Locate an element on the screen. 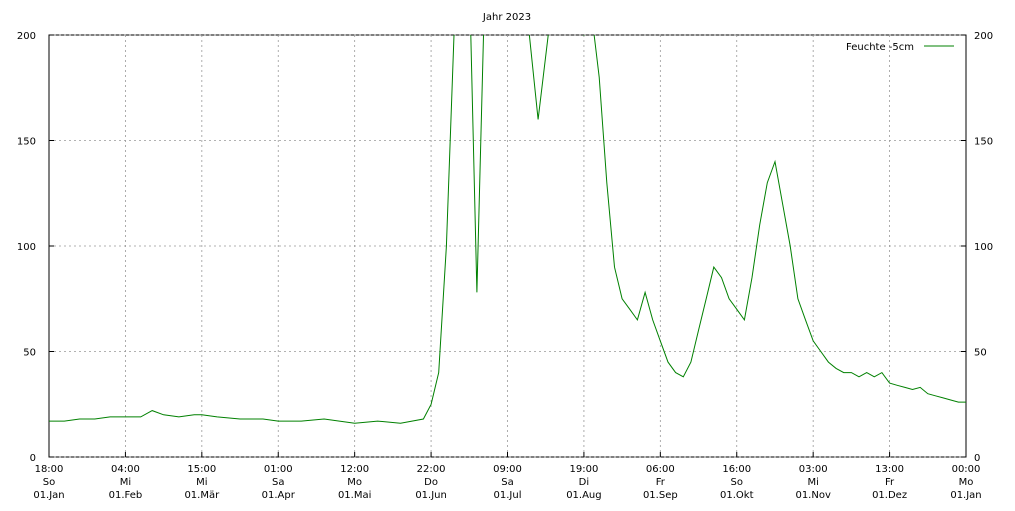 This screenshot has height=511, width=1015. x-tick-label: 01.Aug is located at coordinates (583, 495).